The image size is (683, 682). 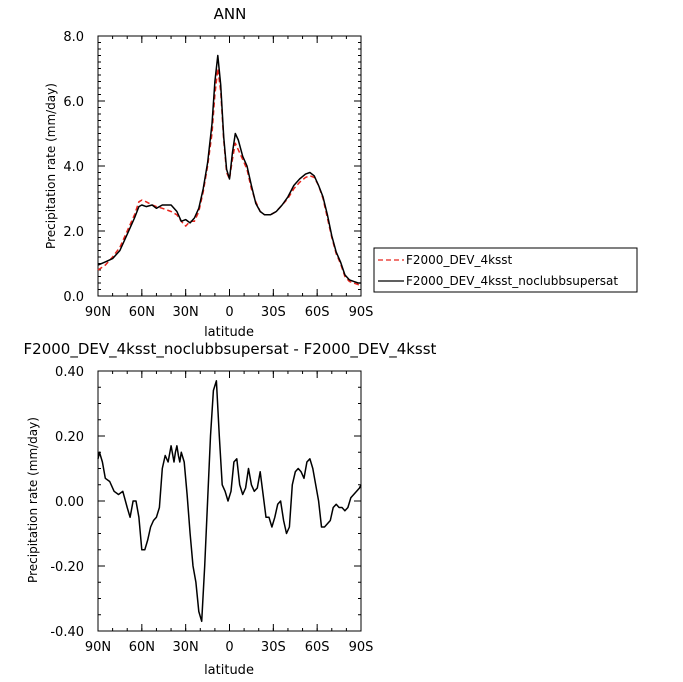 What do you see at coordinates (459, 260) in the screenshot?
I see `legend-label-4ksst: F2000_DEV_4ksst` at bounding box center [459, 260].